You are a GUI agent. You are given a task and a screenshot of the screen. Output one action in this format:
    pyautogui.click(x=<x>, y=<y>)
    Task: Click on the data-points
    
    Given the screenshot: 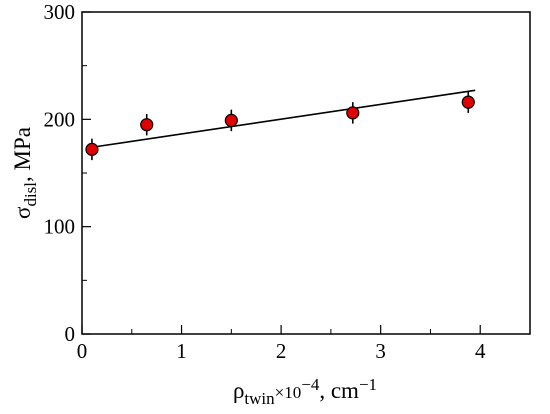 What is the action you would take?
    pyautogui.click(x=280, y=126)
    